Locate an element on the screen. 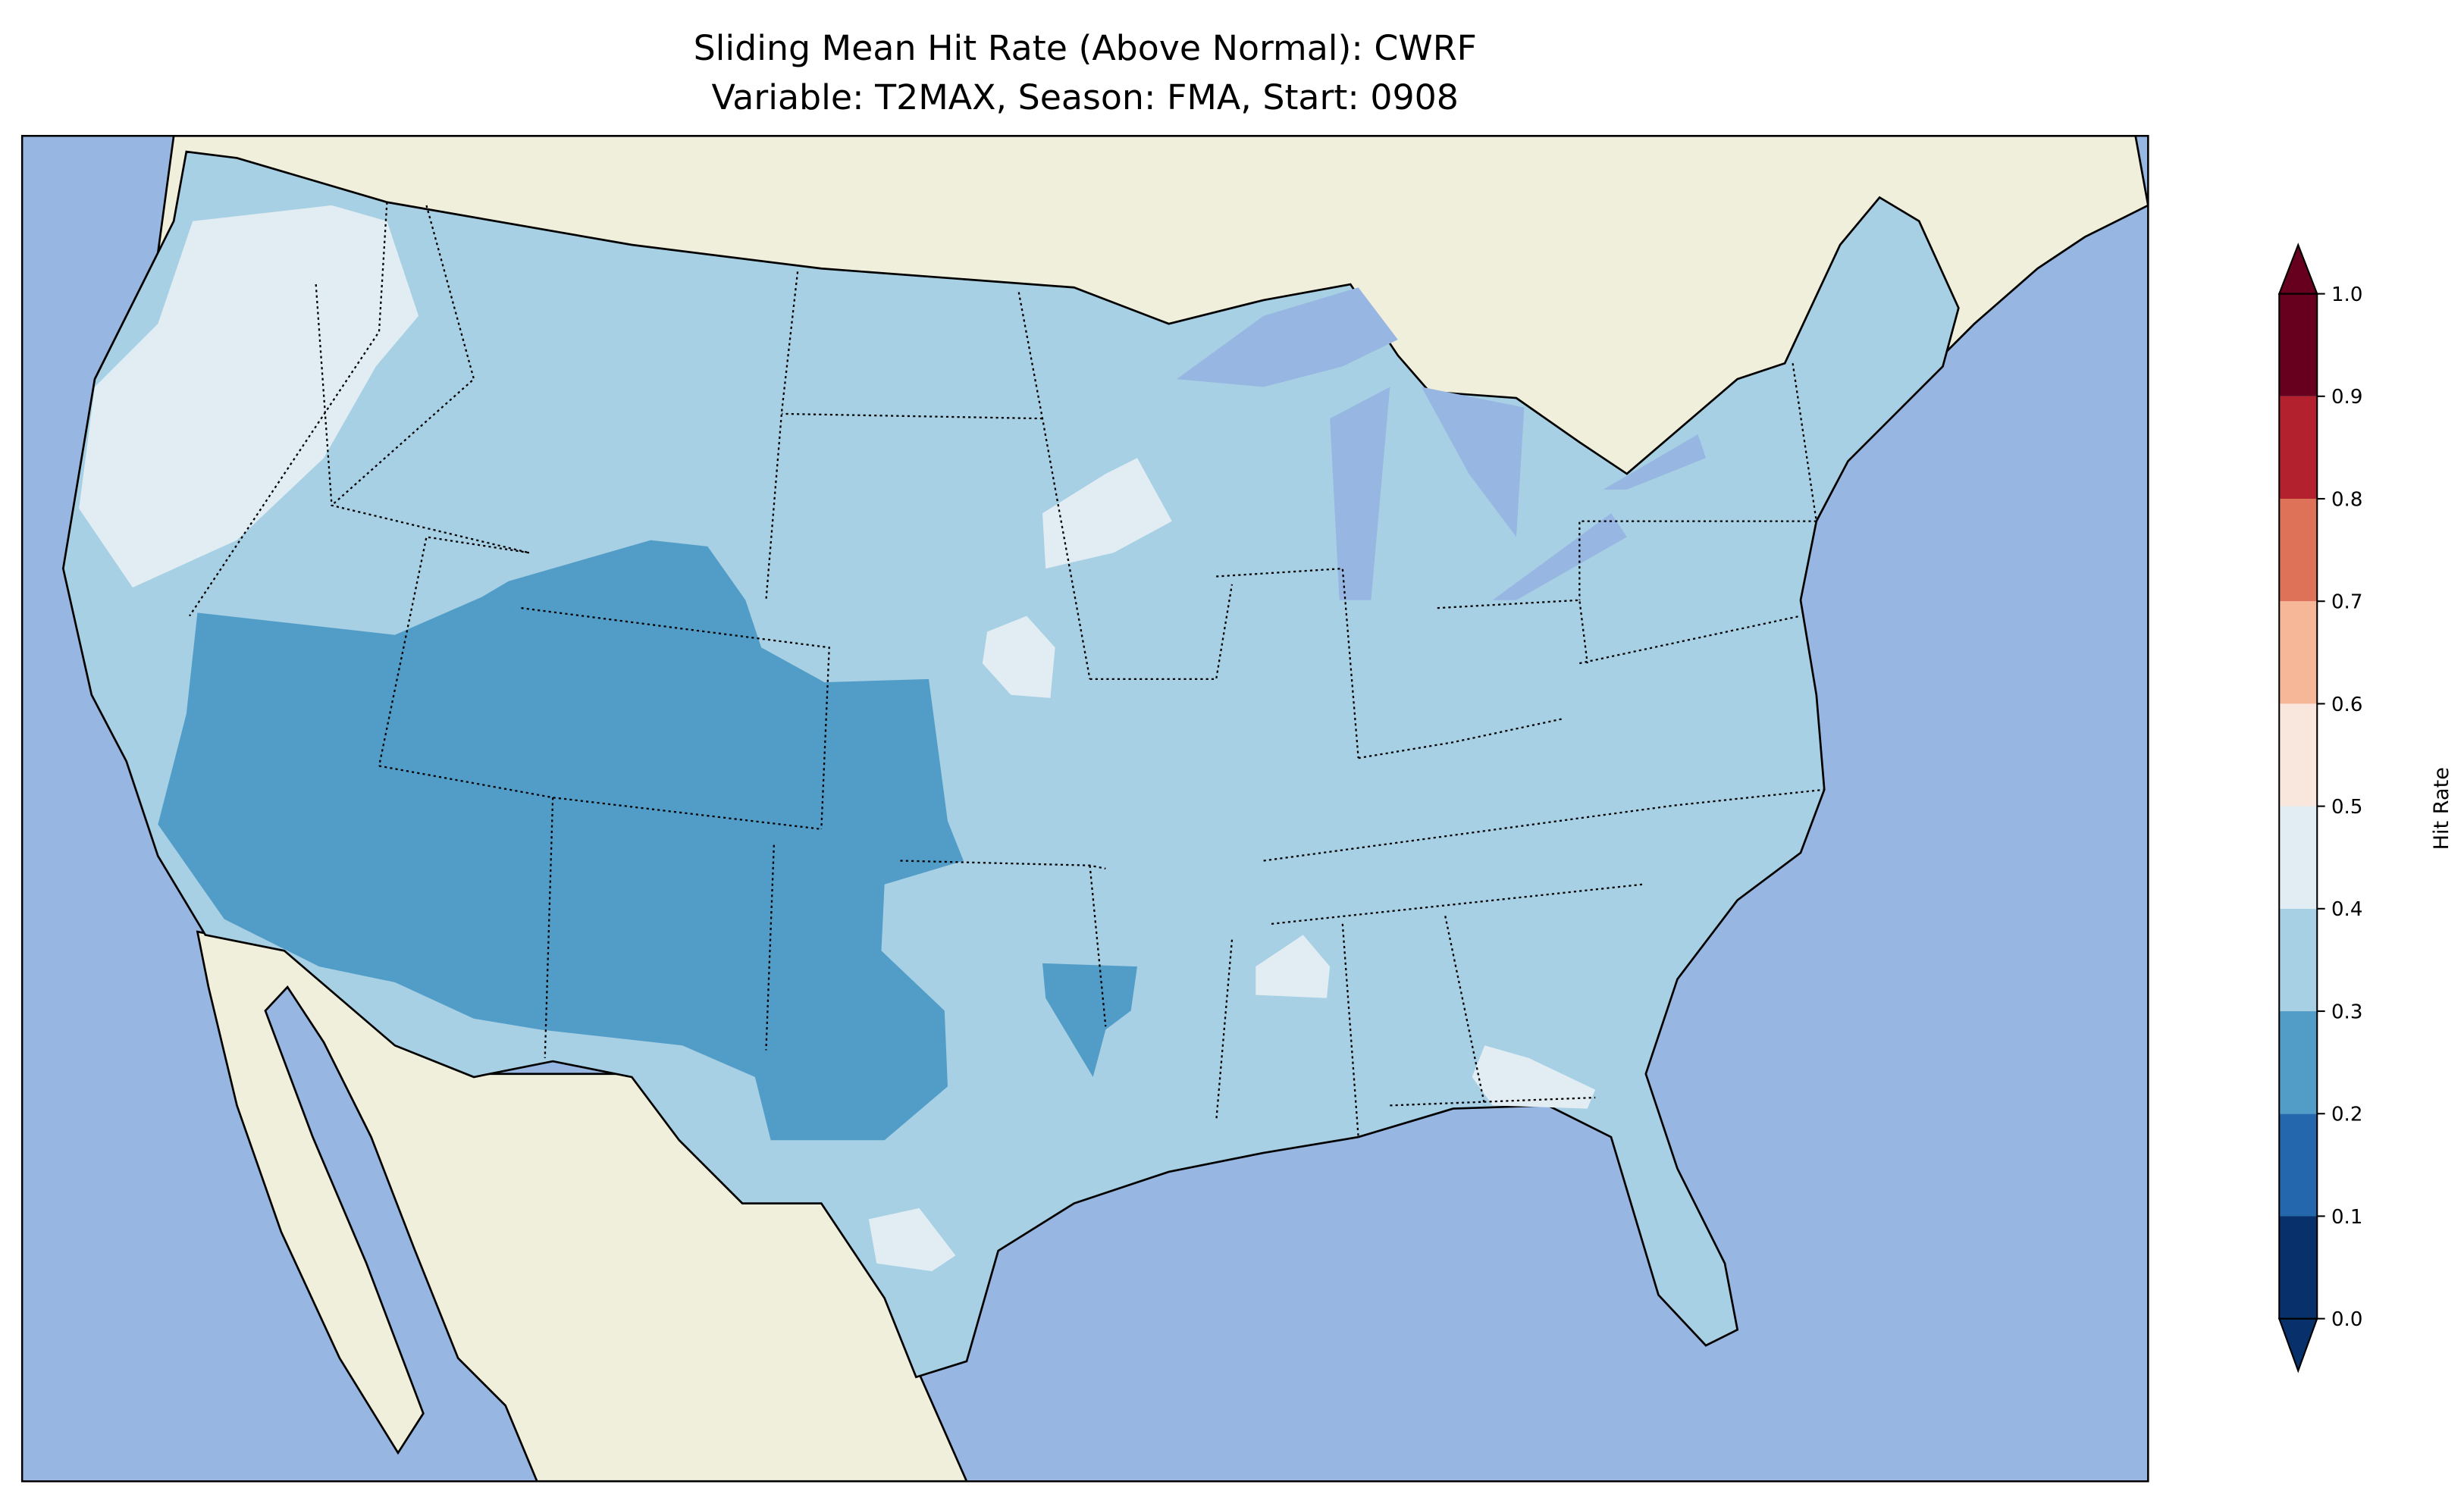 This screenshot has width=2464, height=1494. colorbar-extend-max is located at coordinates (2297, 269).